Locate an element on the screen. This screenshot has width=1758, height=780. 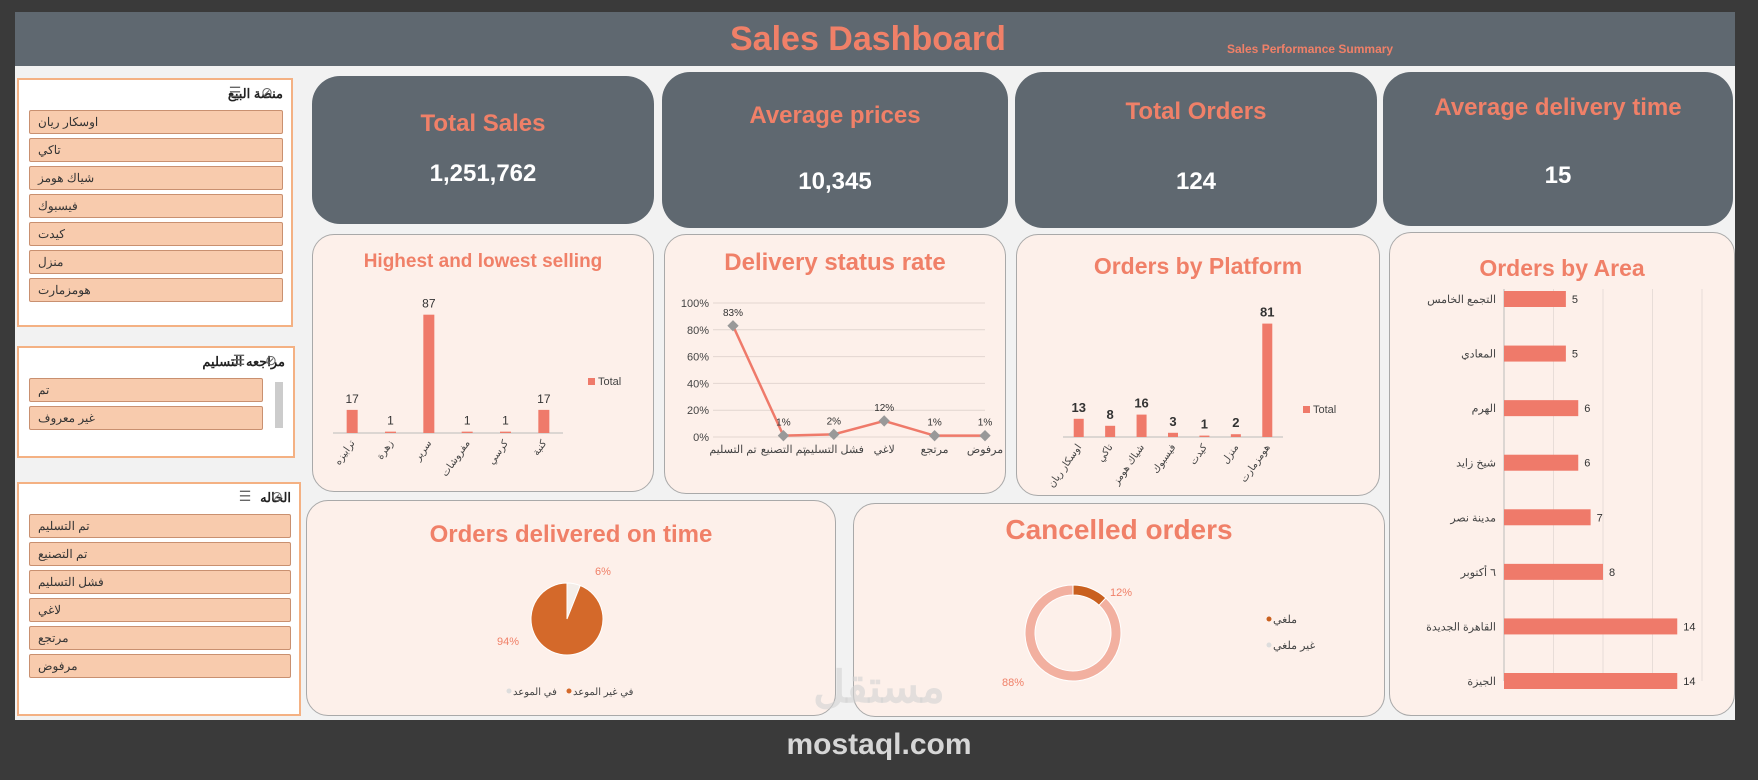
kpi-value: 10,345 is located at coordinates (835, 181).